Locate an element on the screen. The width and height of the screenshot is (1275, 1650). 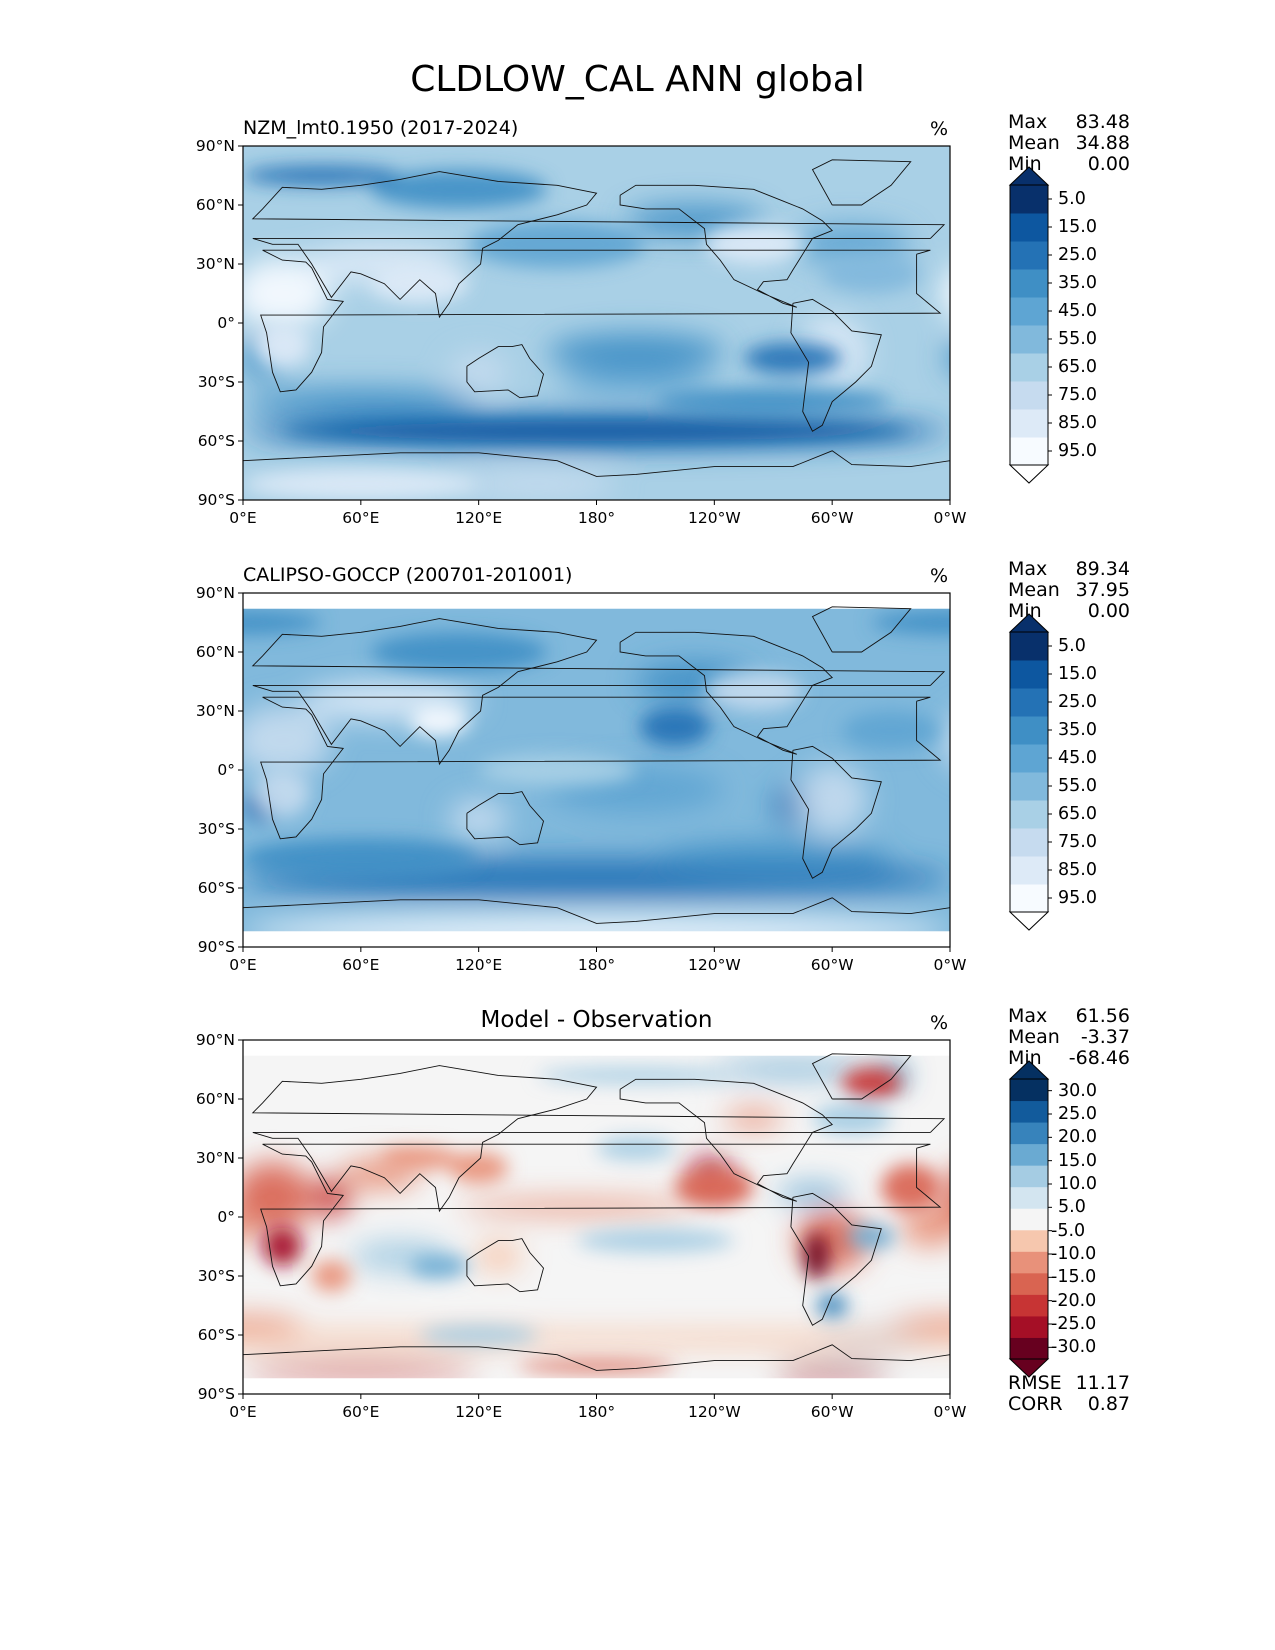
panel-1-colorbar is located at coordinates (1030, 325).